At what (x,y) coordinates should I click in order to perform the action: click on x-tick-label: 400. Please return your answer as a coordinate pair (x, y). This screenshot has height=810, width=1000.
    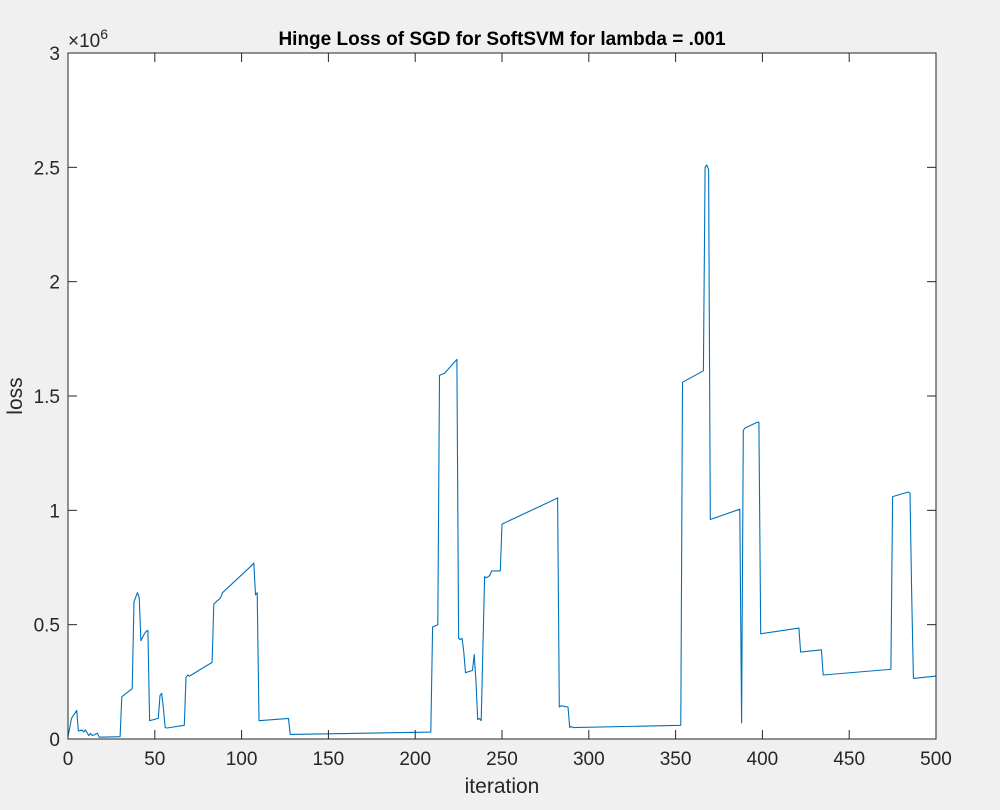
    Looking at the image, I should click on (763, 759).